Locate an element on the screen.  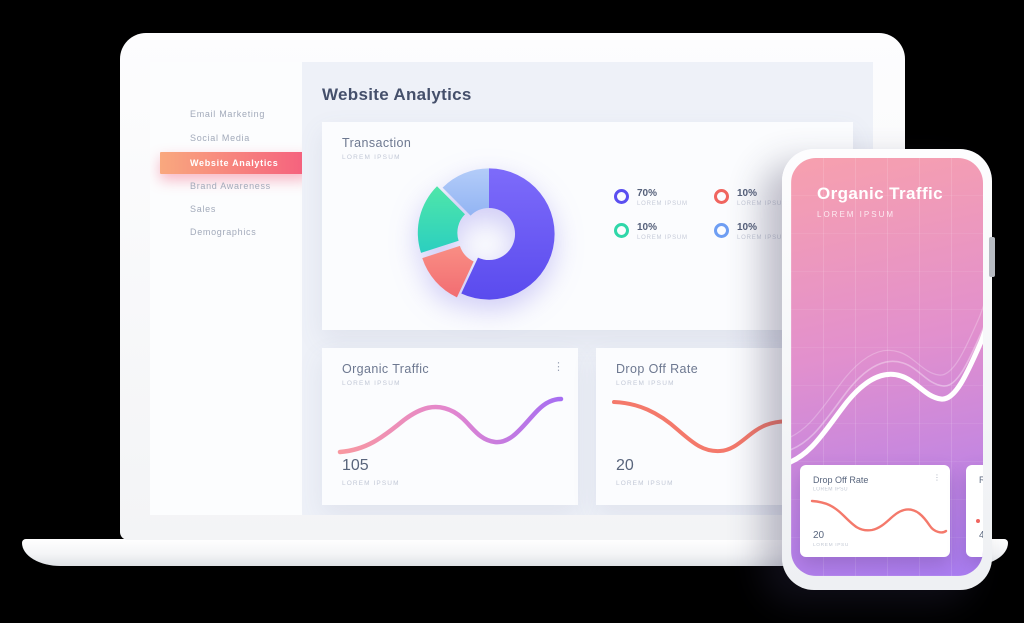
legend-item: 70% LOREM IPSUM is located at coordinates (651, 197).